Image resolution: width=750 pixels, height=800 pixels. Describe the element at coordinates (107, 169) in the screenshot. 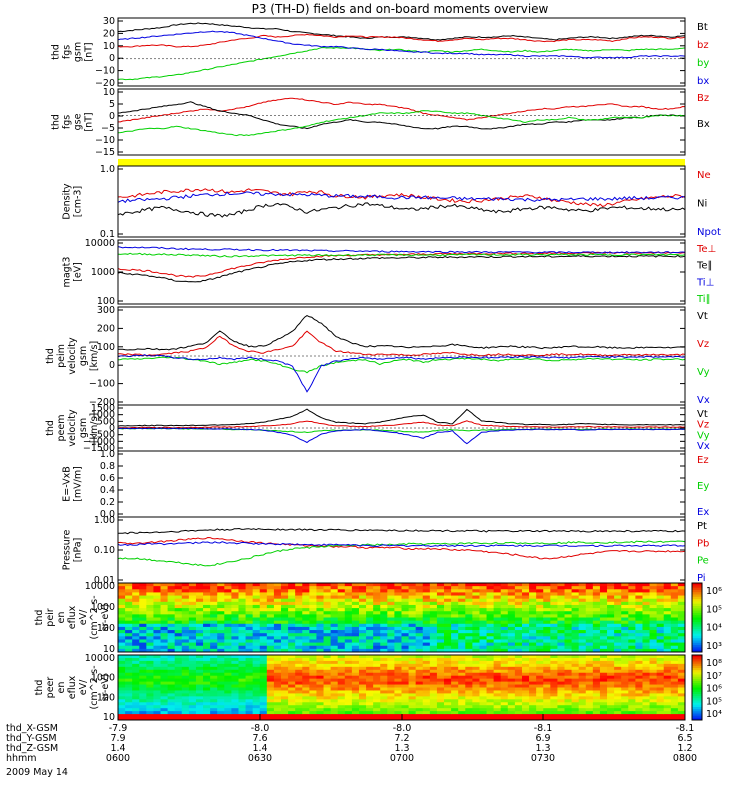

I see `y-tick-label: 1.0` at that location.